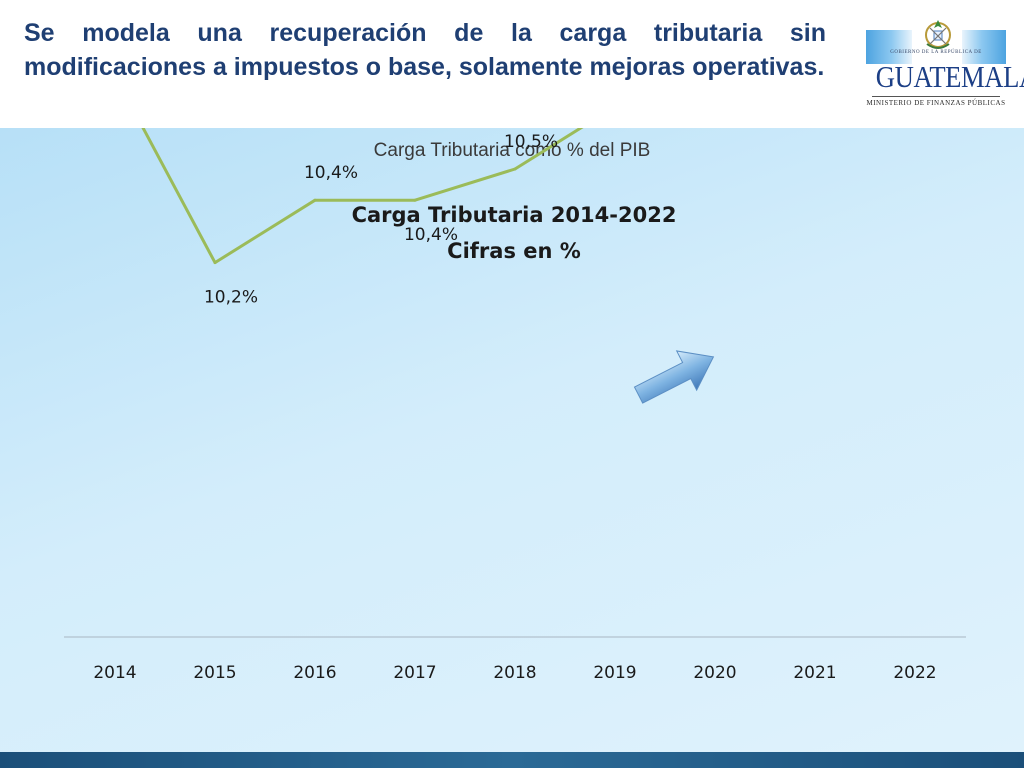 The width and height of the screenshot is (1024, 768). Describe the element at coordinates (114, 673) in the screenshot. I see `x-tick-label: 2014` at that location.